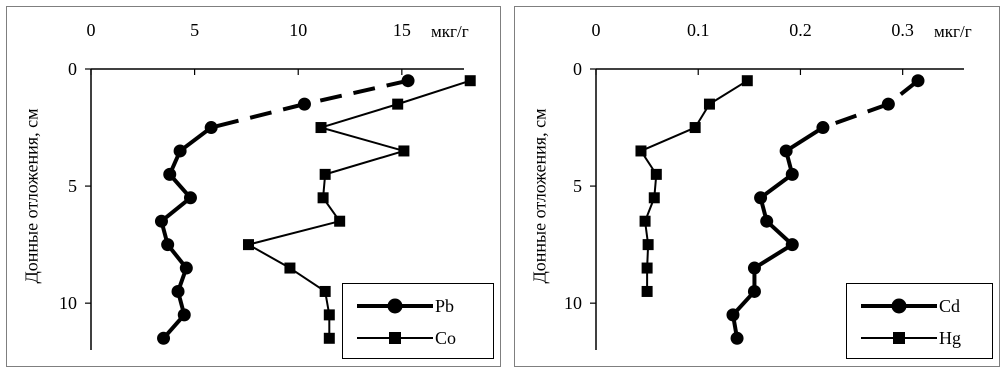 The image size is (1005, 371). Describe the element at coordinates (298, 30) in the screenshot. I see `x-tick-label: 10` at that location.